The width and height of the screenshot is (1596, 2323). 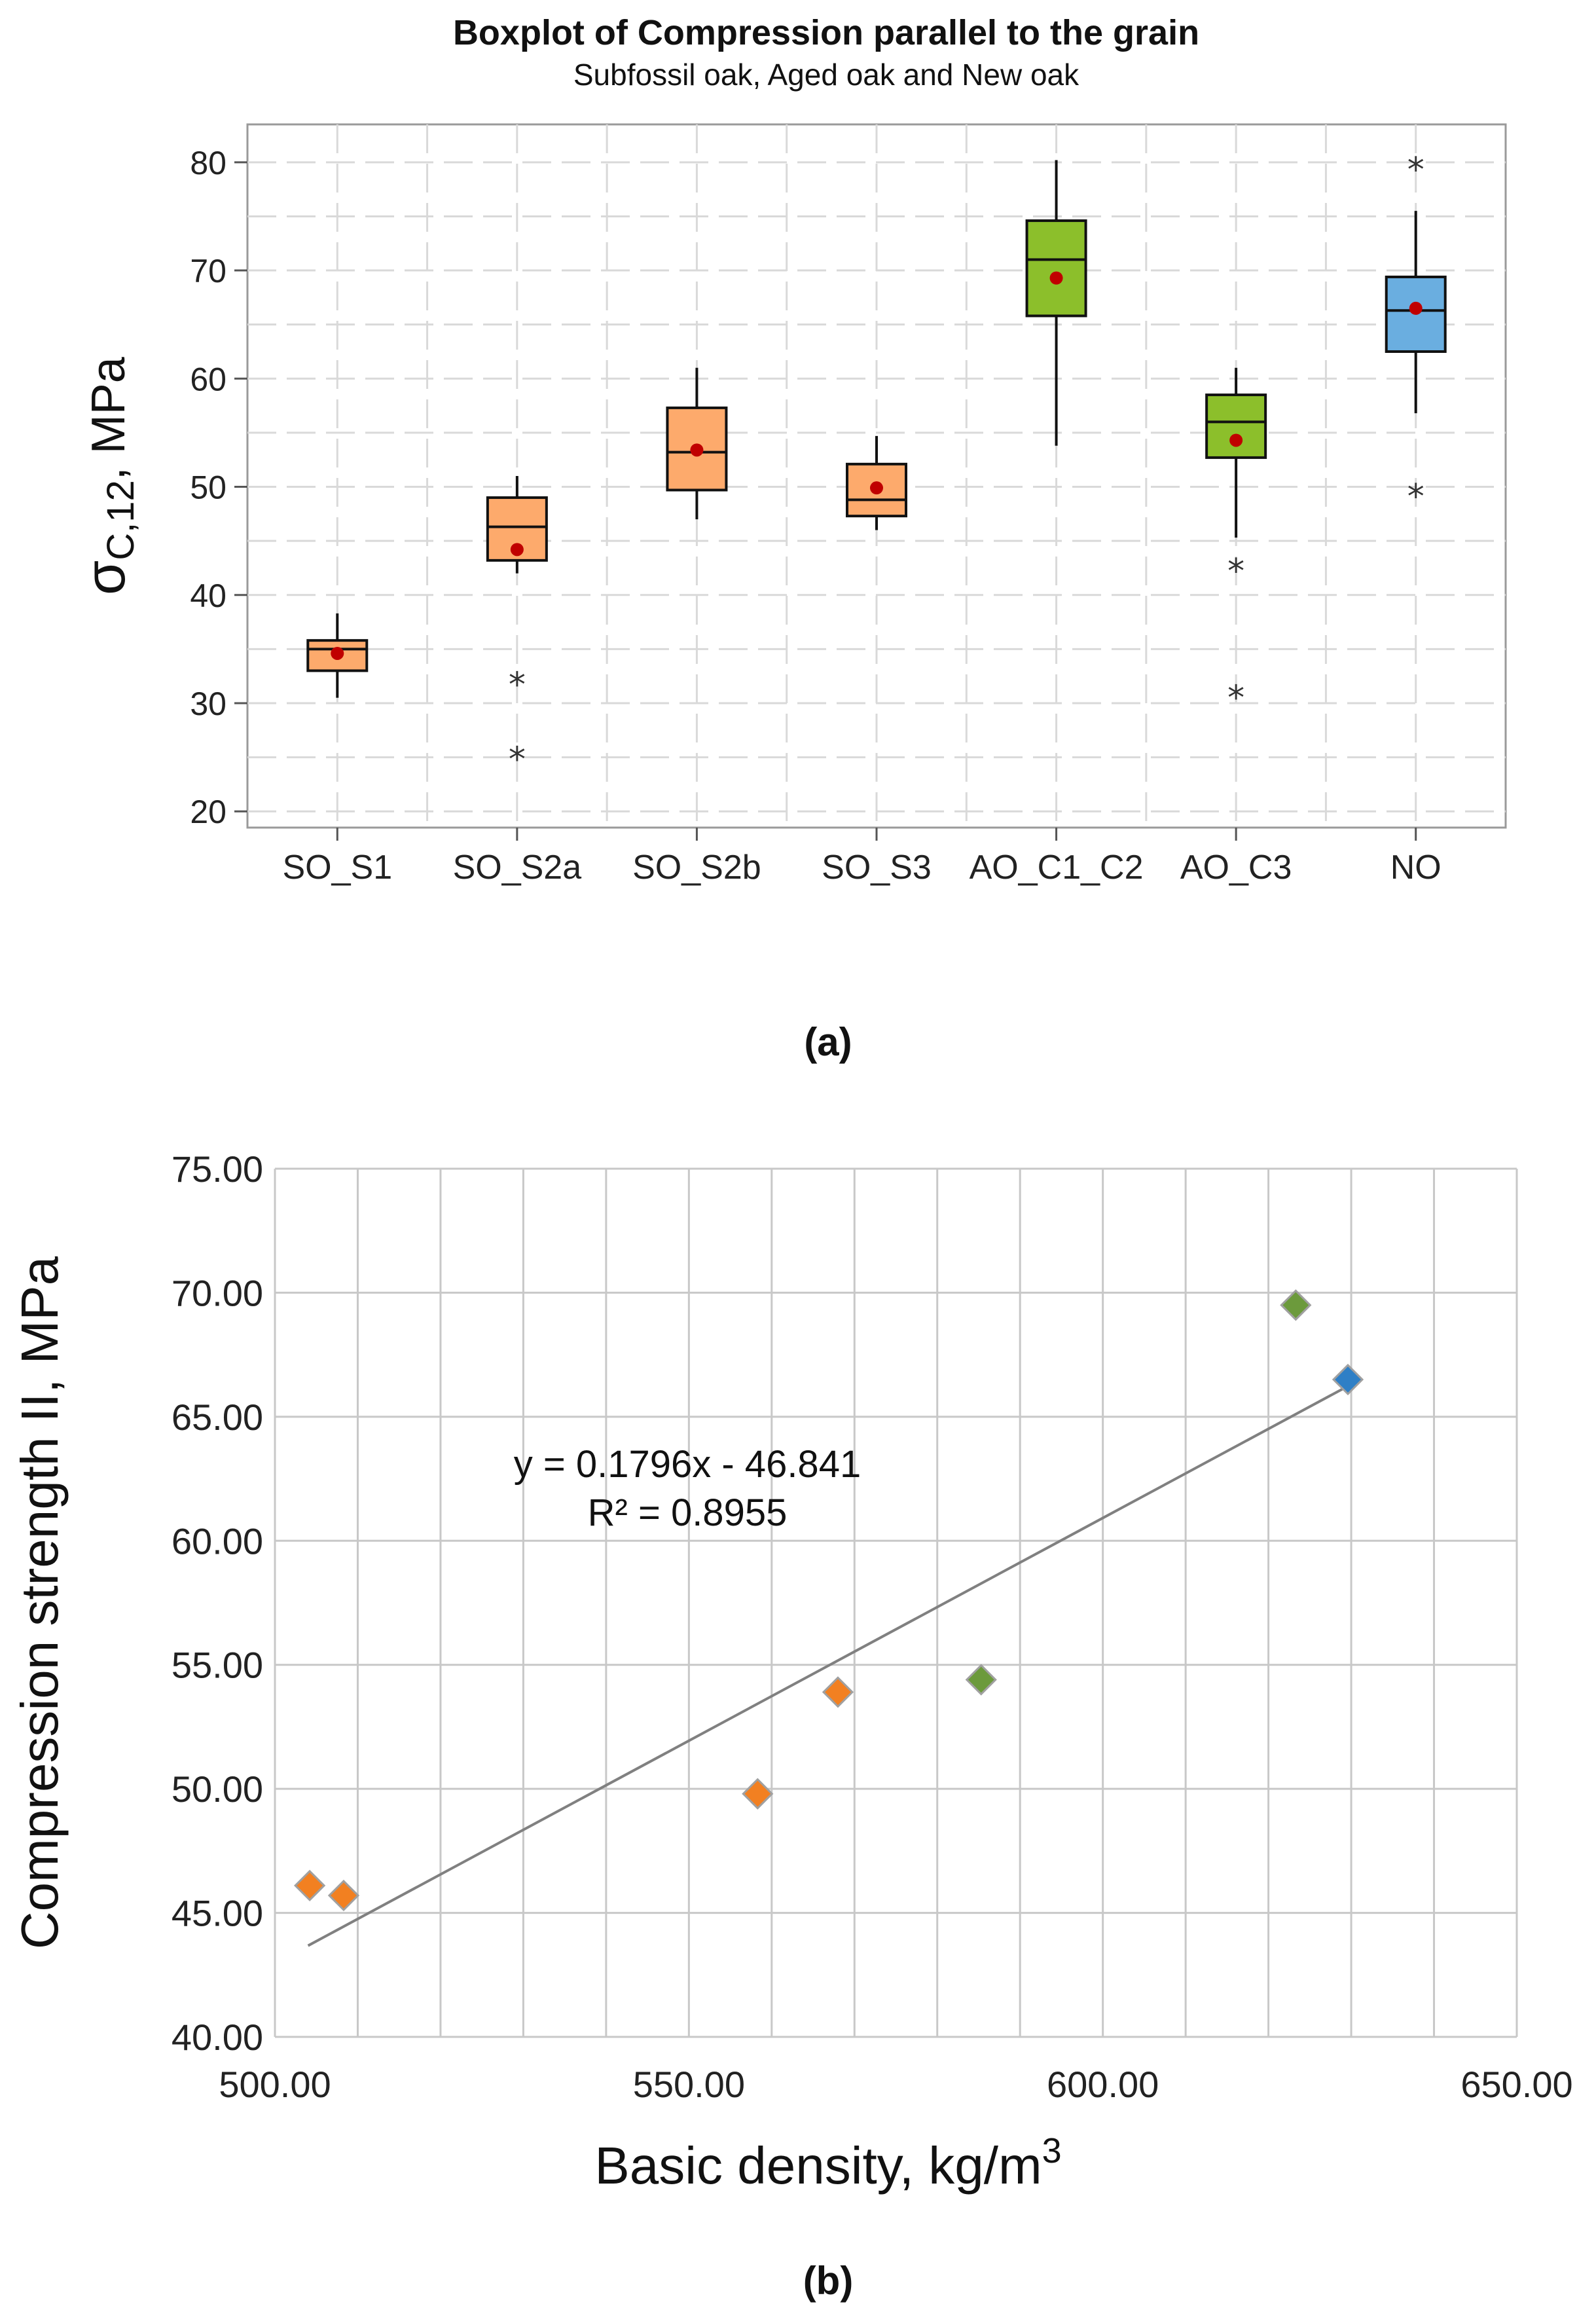 What do you see at coordinates (217, 1417) in the screenshot?
I see `y-tick-label: 65.00` at bounding box center [217, 1417].